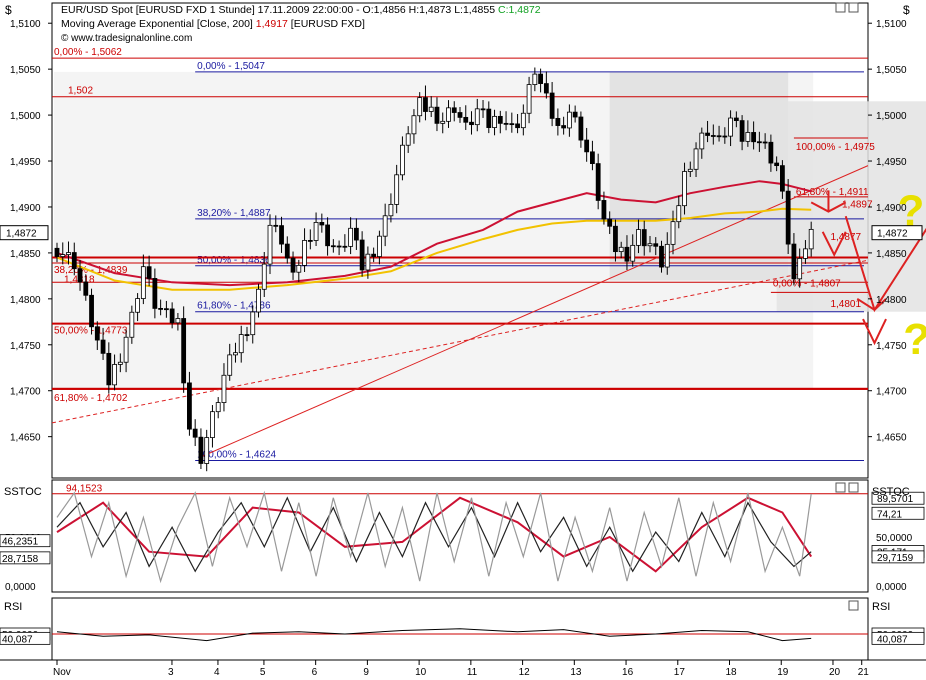 The height and width of the screenshot is (680, 926). What do you see at coordinates (25, 116) in the screenshot?
I see `y-tick-label-left: 1,5000` at bounding box center [25, 116].